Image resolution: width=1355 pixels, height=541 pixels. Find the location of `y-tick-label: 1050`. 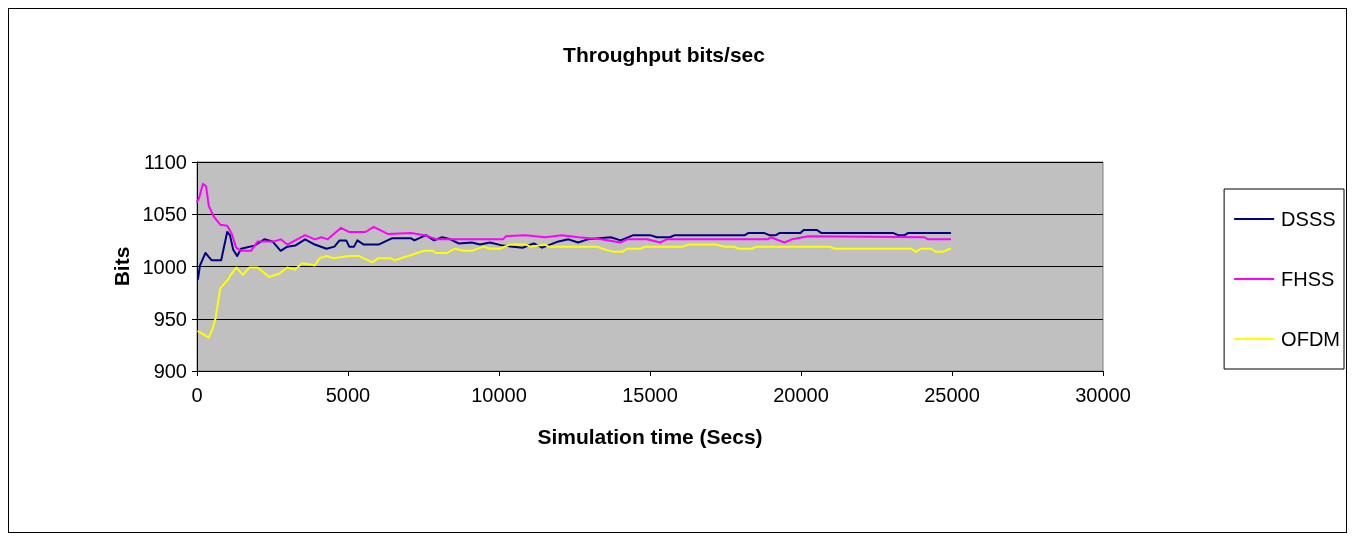

y-tick-label: 1050 is located at coordinates (164, 214).